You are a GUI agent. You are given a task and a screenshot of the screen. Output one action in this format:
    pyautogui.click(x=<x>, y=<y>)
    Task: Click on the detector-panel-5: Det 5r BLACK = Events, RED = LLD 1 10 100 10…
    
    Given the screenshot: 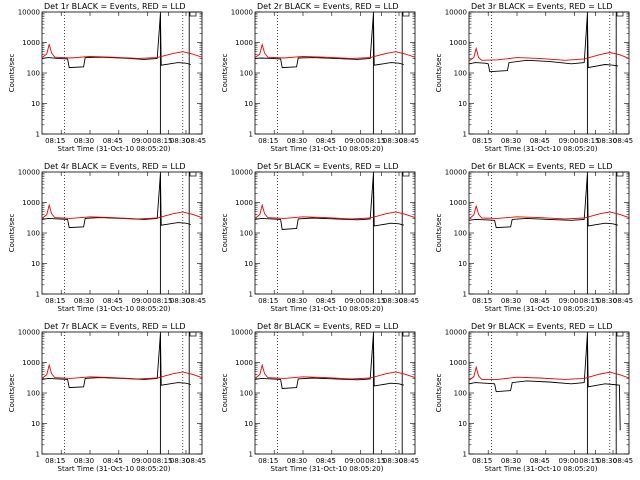 What is the action you would take?
    pyautogui.click(x=319, y=240)
    